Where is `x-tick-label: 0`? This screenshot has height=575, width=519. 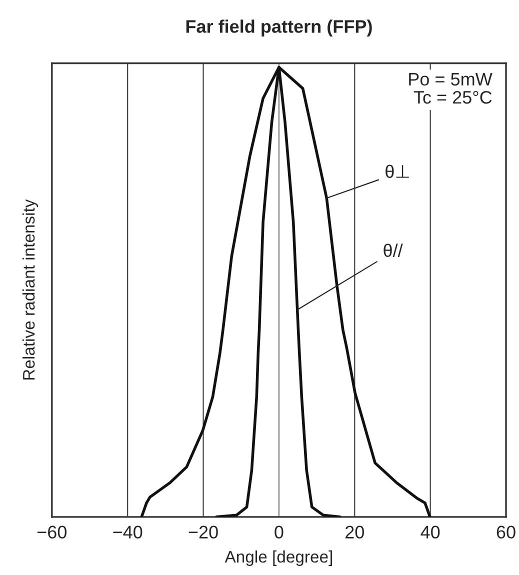 x-tick-label: 0 is located at coordinates (279, 532).